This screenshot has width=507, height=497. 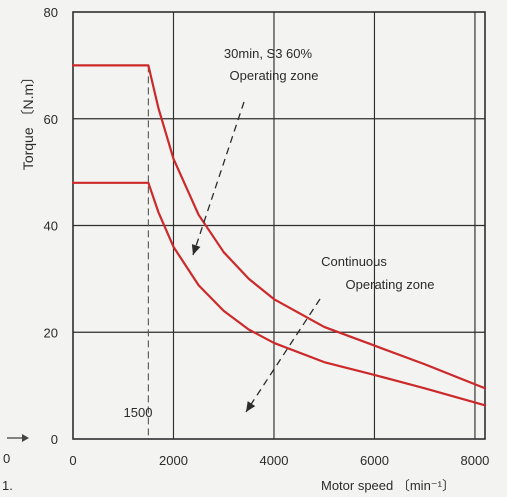 What do you see at coordinates (374, 460) in the screenshot?
I see `x-tick-label: 6000` at bounding box center [374, 460].